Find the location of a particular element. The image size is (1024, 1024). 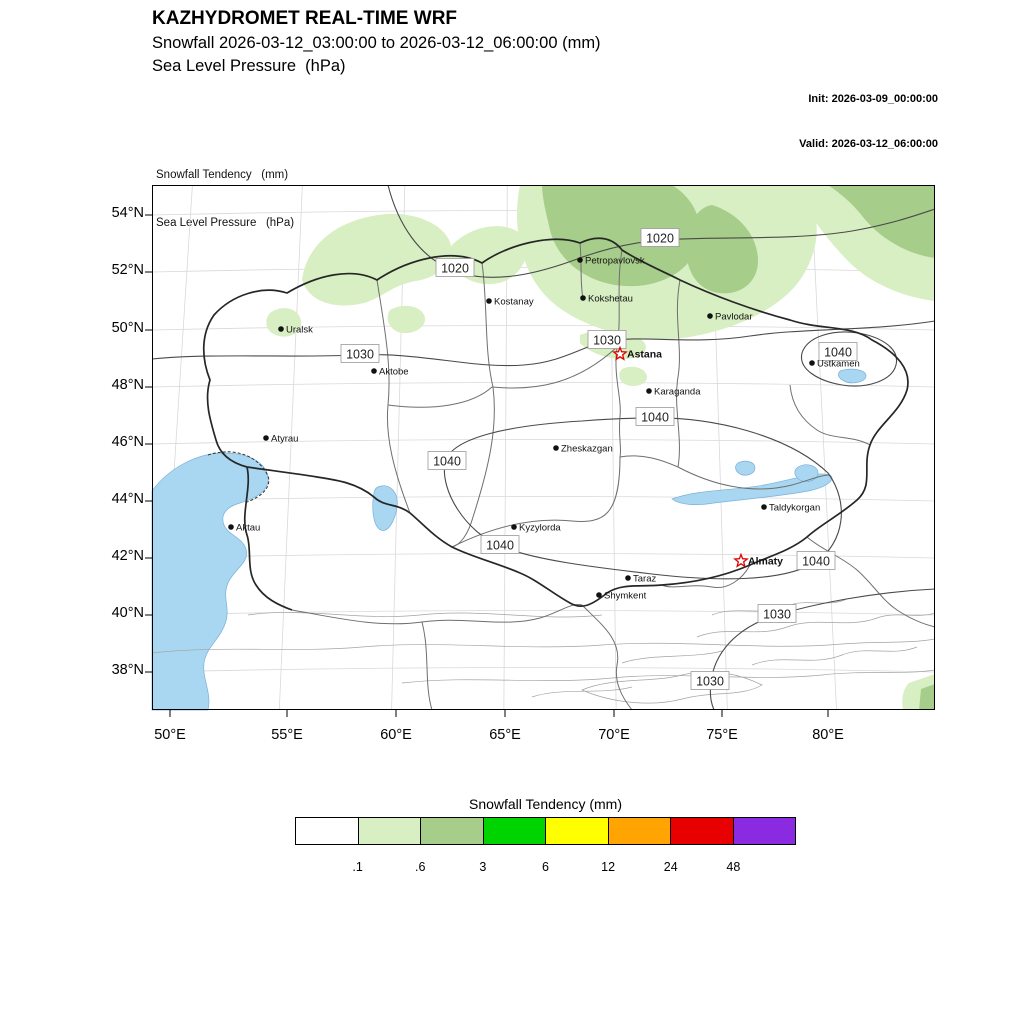

y-axis-tick-label: 46°N is located at coordinates (127, 442).